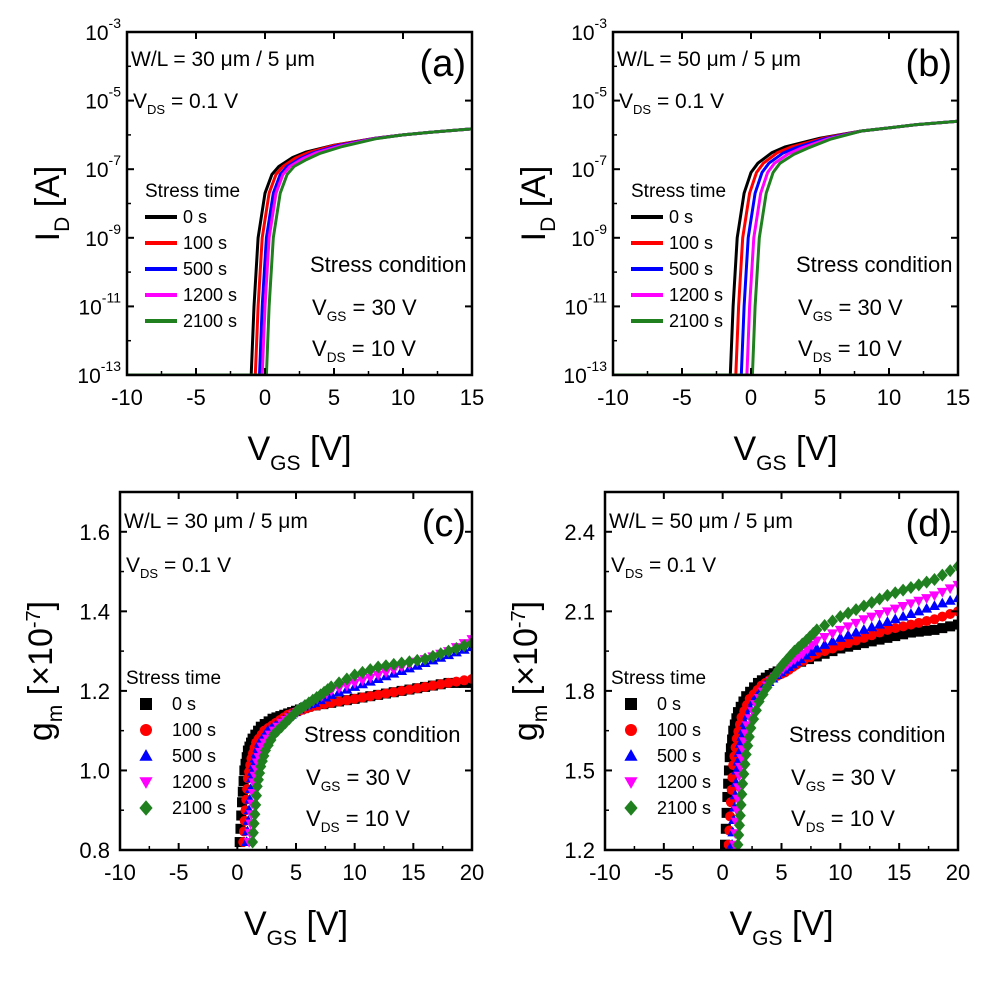 This screenshot has height=983, width=988. Describe the element at coordinates (820, 397) in the screenshot. I see `panel-b-x-tick-label: 5` at that location.